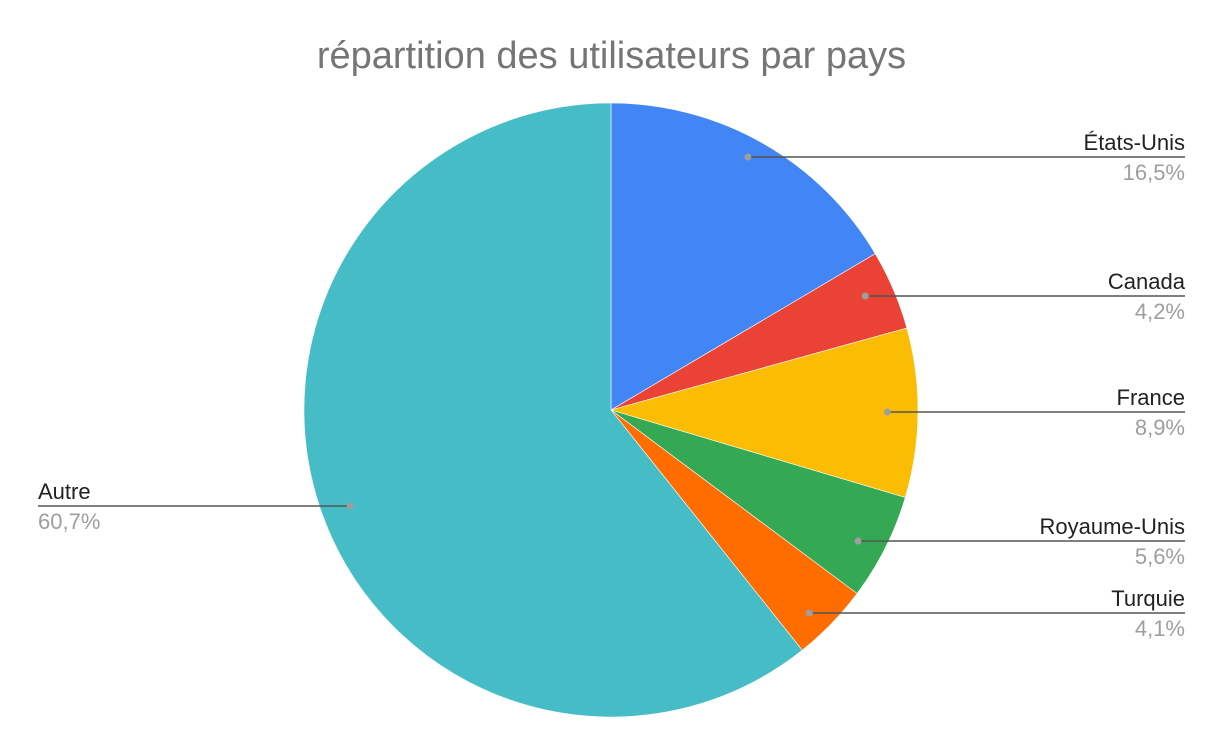  What do you see at coordinates (858, 541) in the screenshot?
I see `leader-dot-royaume-unis` at bounding box center [858, 541].